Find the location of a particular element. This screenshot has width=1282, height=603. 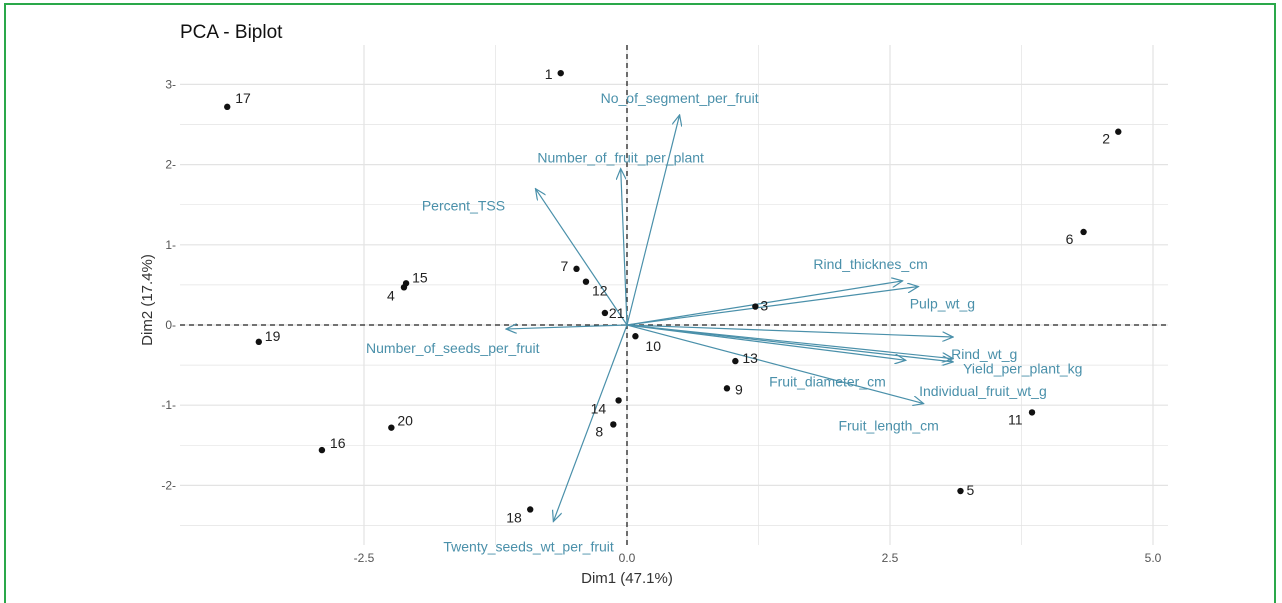

individual-label: 8 is located at coordinates (599, 431).